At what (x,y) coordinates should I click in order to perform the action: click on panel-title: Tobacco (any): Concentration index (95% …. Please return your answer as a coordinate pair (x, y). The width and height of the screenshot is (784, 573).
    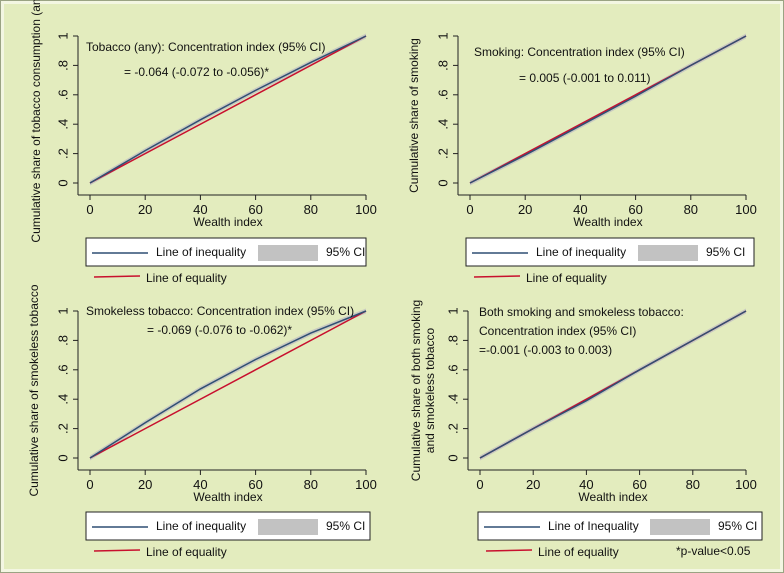
    Looking at the image, I should click on (205, 47).